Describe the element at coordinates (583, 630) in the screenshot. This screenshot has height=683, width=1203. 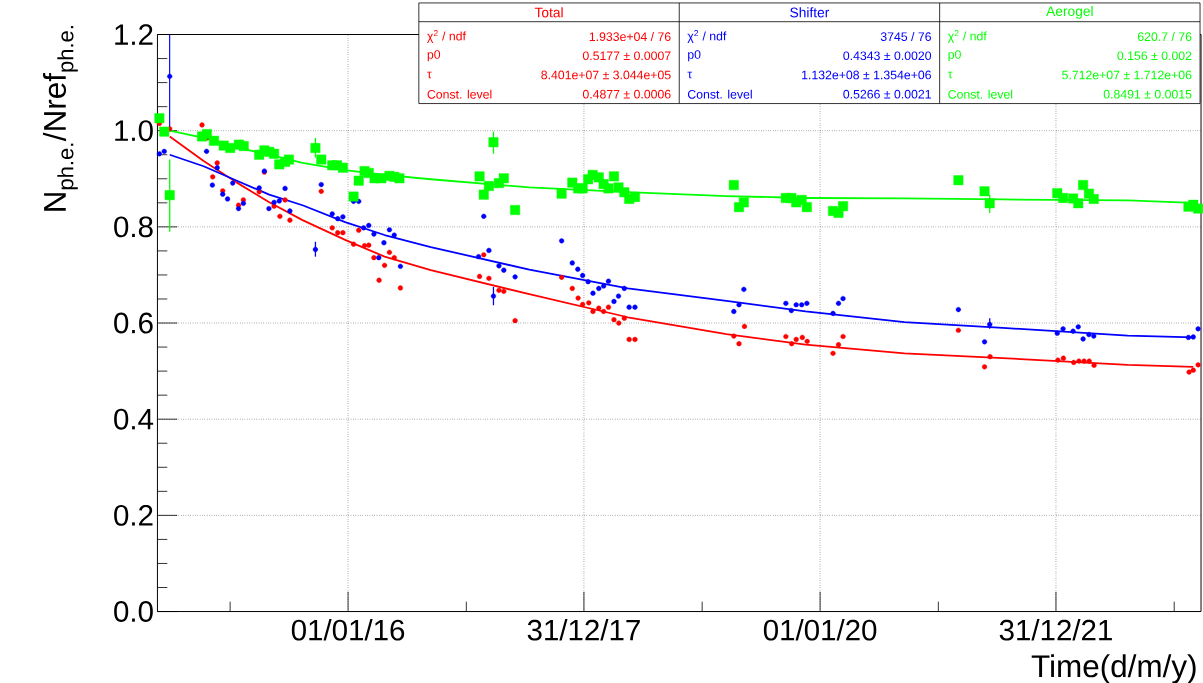
I see `x-tick-label: 31/12/17` at that location.